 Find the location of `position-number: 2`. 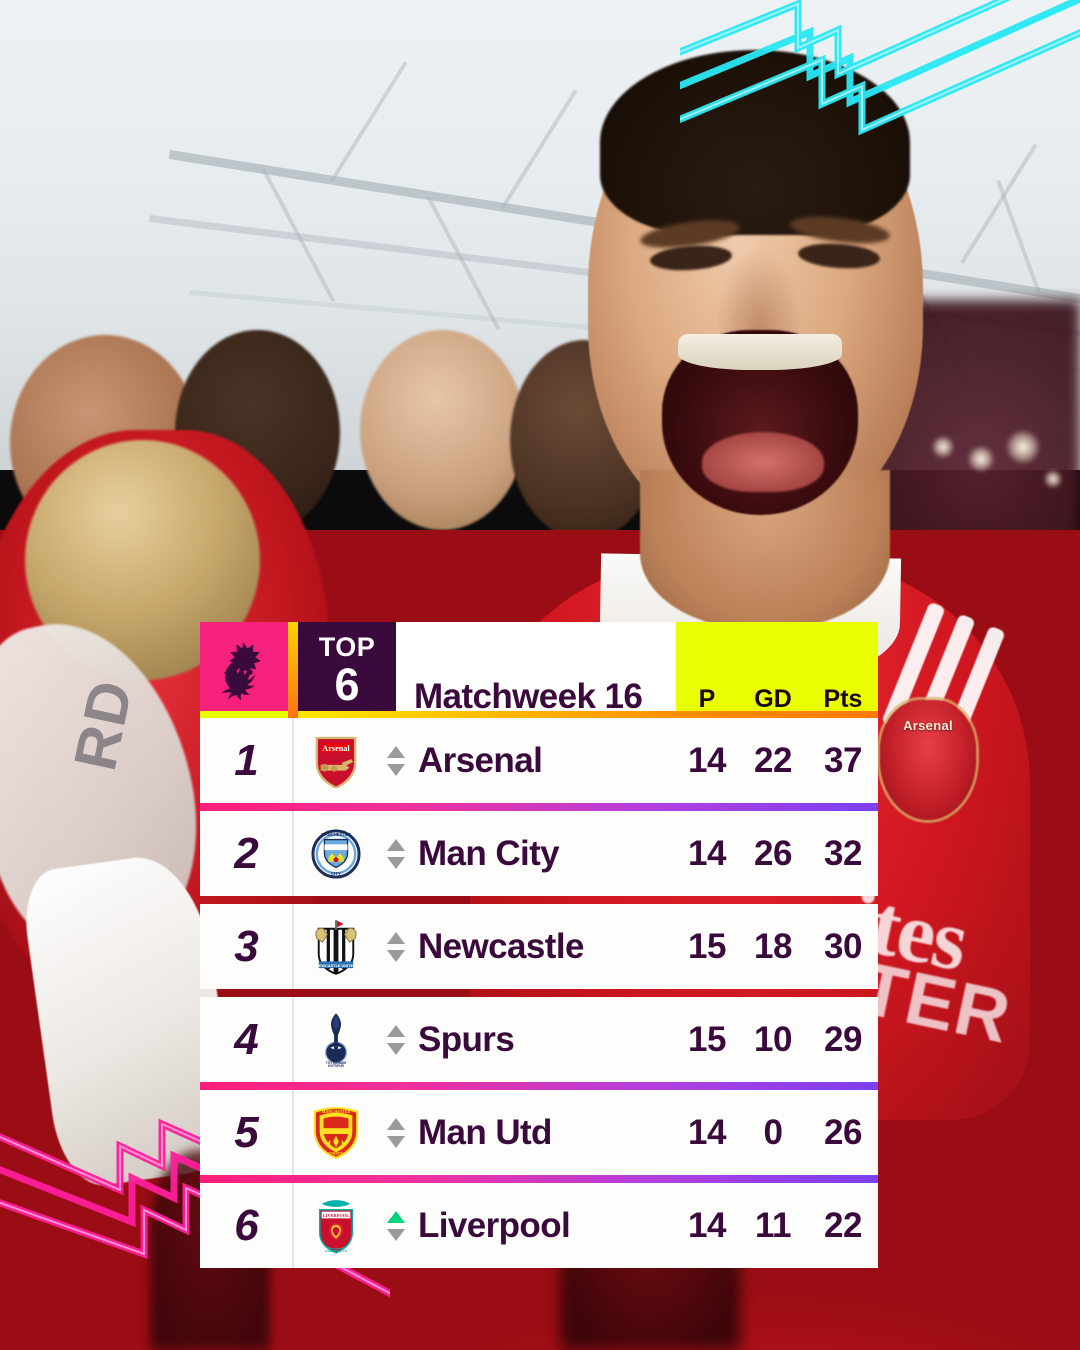

position-number: 2 is located at coordinates (246, 853).